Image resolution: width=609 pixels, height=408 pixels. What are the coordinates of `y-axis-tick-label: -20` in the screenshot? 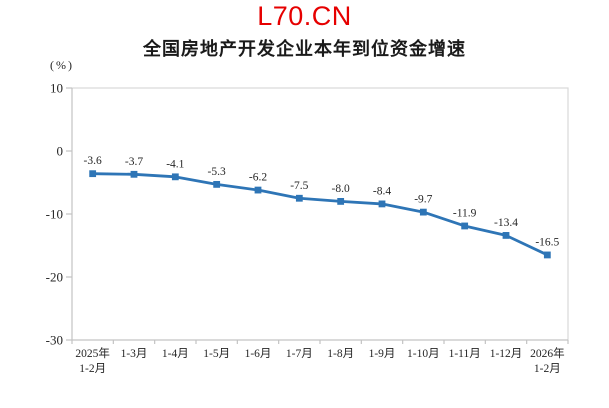 It's located at (54, 277).